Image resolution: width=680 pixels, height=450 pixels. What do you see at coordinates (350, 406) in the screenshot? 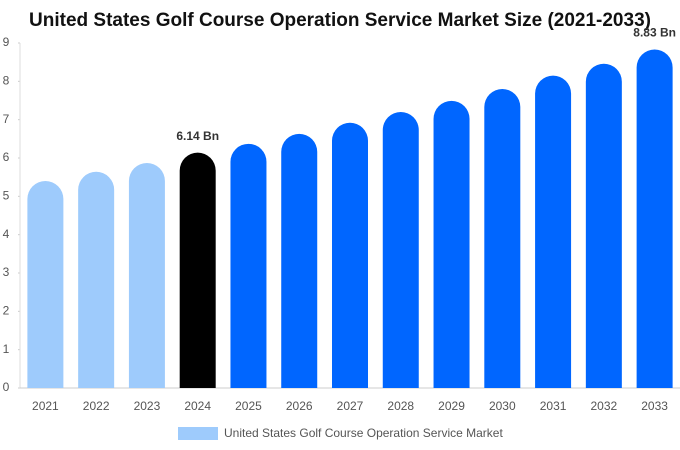
I see `x-tick-label: 2027` at bounding box center [350, 406].